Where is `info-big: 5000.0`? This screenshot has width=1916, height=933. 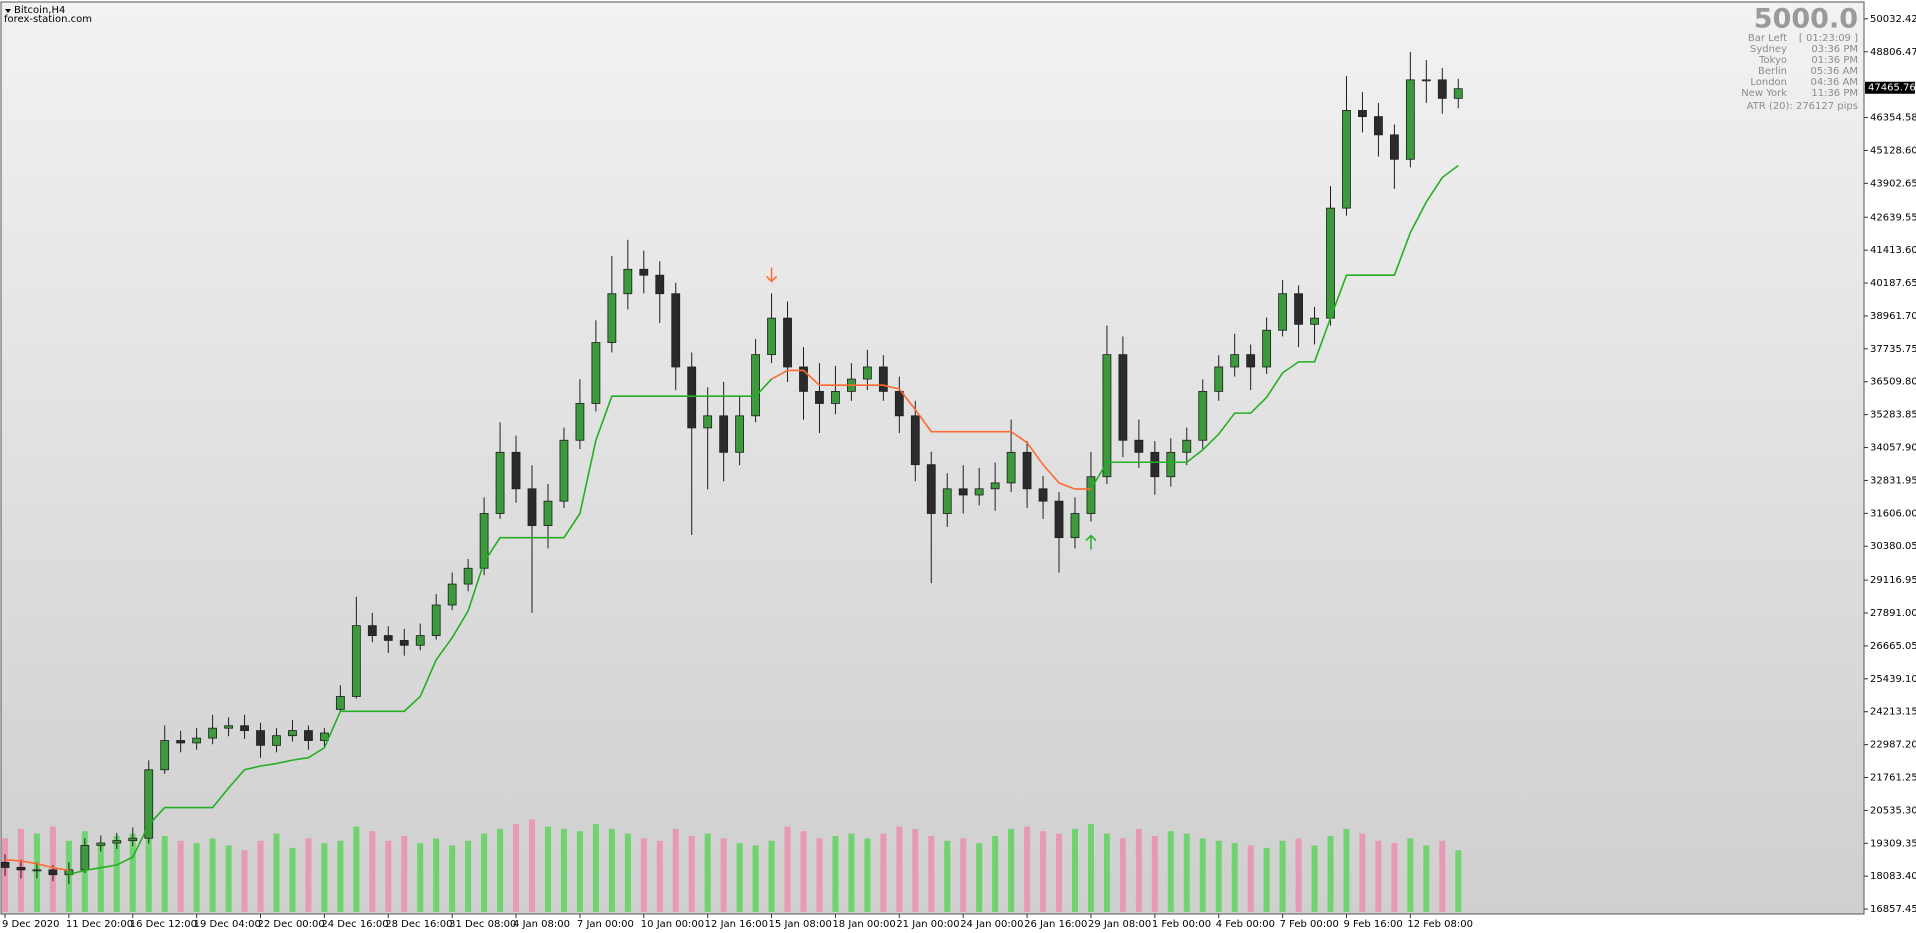
info-big: 5000.0 is located at coordinates (1806, 19).